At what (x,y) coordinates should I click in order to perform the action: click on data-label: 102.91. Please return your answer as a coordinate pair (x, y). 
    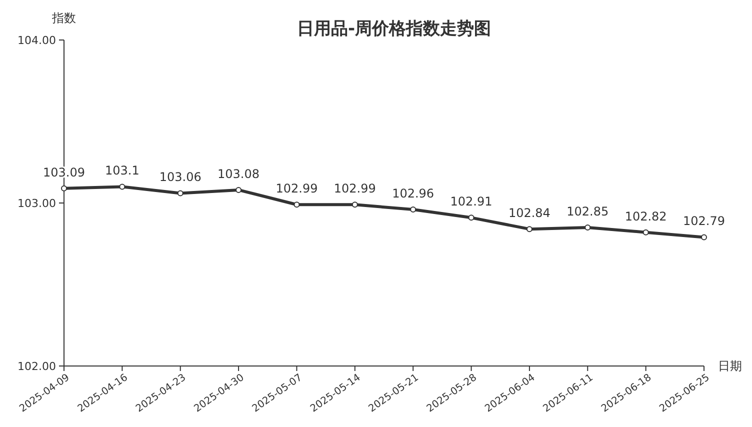
    Looking at the image, I should click on (471, 201).